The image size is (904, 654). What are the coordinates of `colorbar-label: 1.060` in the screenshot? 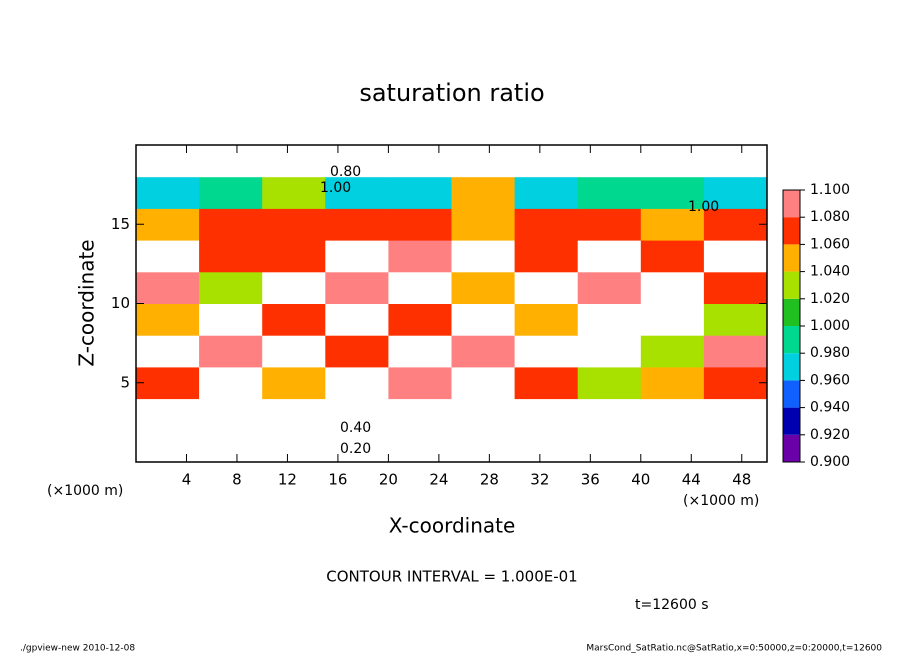 It's located at (830, 244).